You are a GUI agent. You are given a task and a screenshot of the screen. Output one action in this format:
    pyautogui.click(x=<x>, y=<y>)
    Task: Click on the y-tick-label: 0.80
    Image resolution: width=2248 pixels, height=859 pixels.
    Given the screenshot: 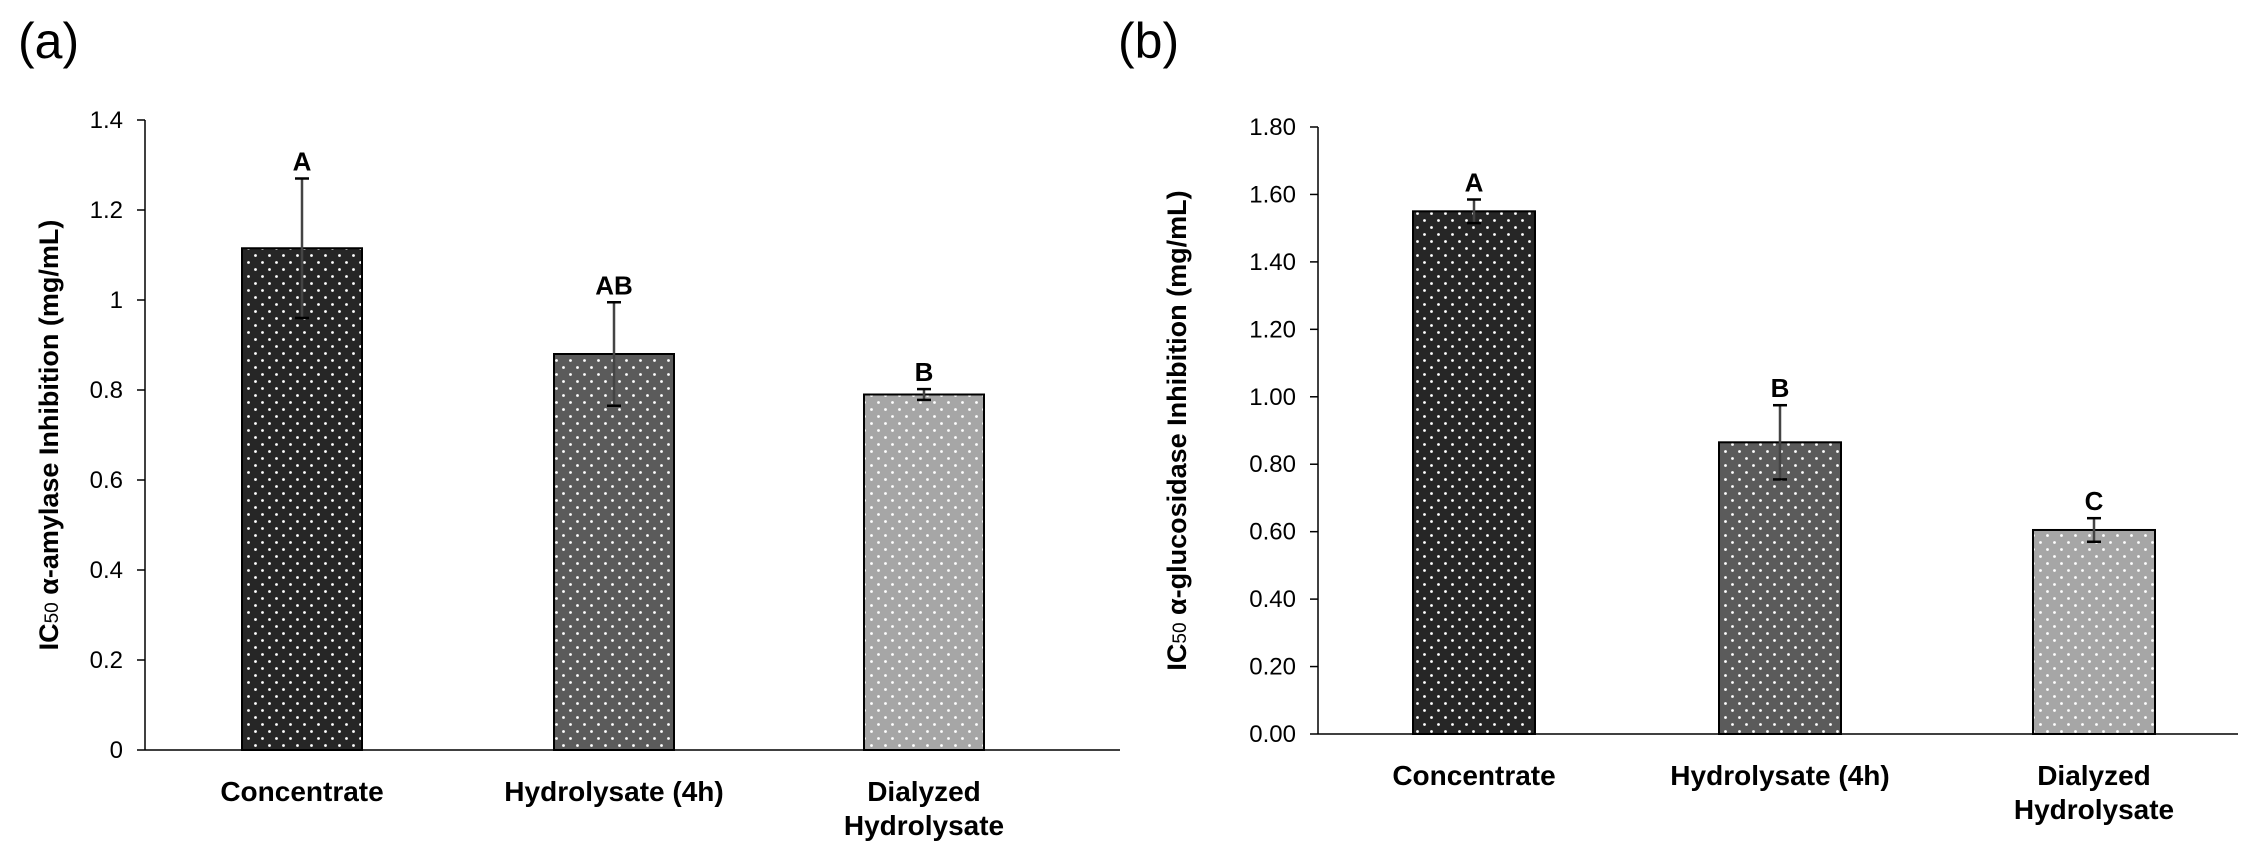 What is the action you would take?
    pyautogui.click(x=1272, y=464)
    